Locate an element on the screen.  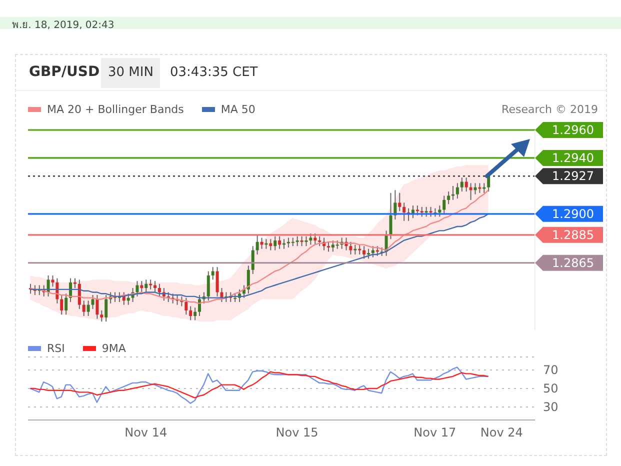
y-tick-label: 70 is located at coordinates (550, 369).